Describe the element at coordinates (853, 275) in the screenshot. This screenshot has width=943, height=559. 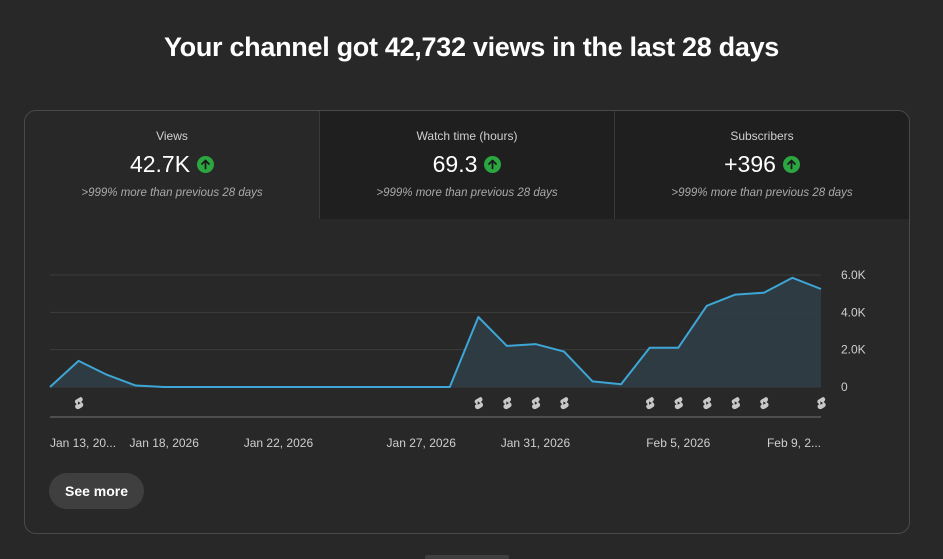
I see `y-tick-label: 6.0K` at that location.